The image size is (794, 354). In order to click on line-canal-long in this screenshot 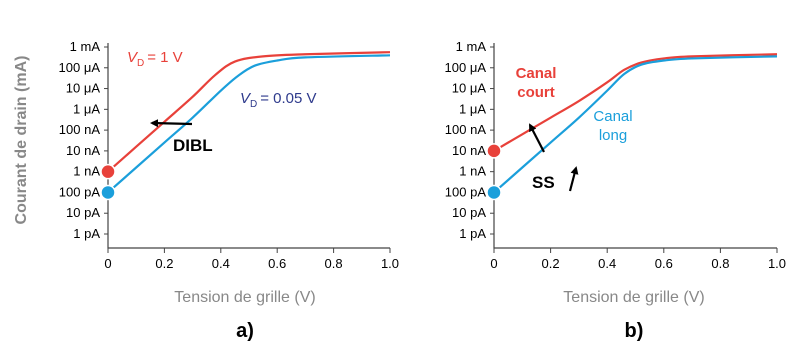, I will do `click(635, 124)`.